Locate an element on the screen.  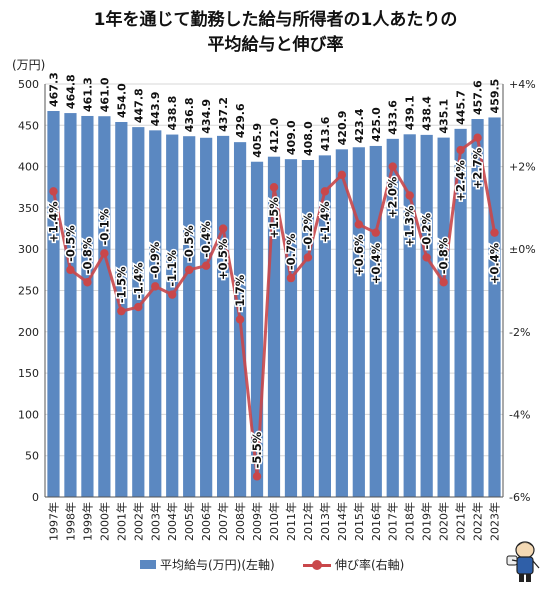
bar-value-label: 408.0 is located at coordinates (308, 138).